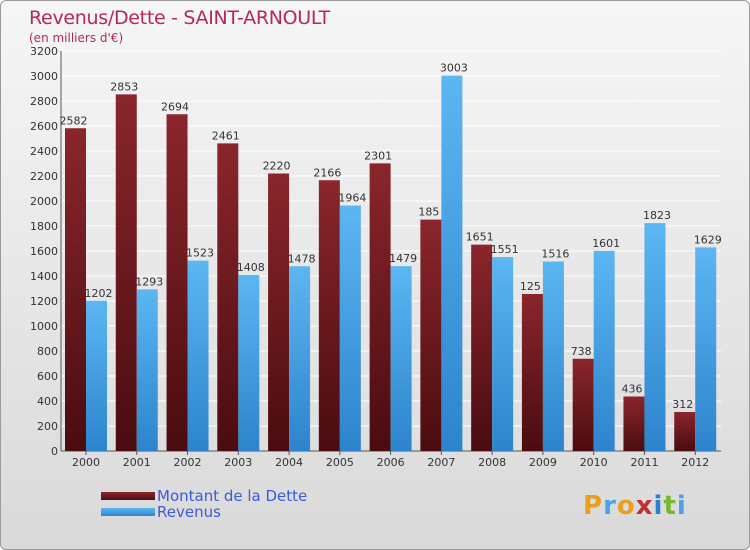  I want to click on y-tick-label: 400, so click(47, 401).